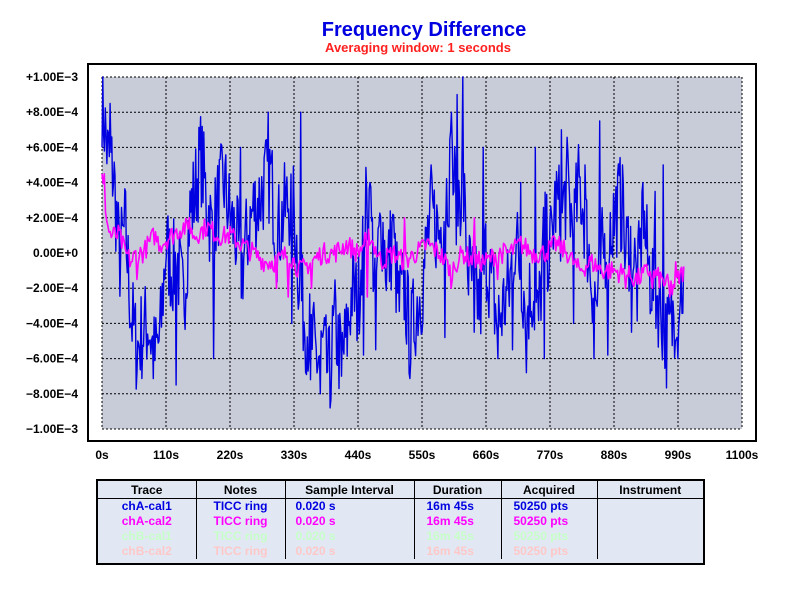 The height and width of the screenshot is (600, 800). What do you see at coordinates (147, 506) in the screenshot?
I see `row-trace: chA-cal1` at bounding box center [147, 506].